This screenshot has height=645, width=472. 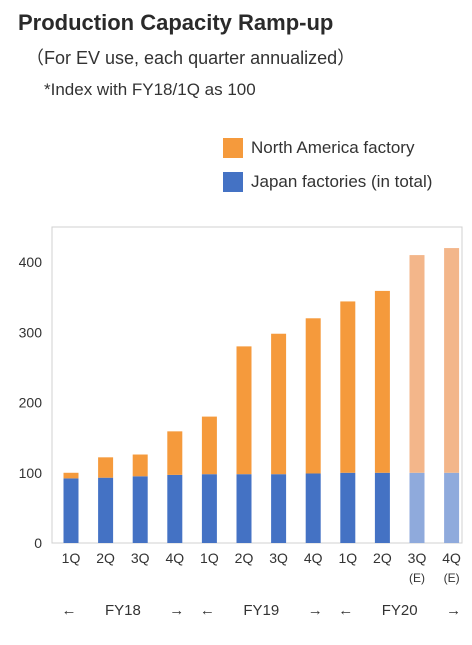 What do you see at coordinates (38, 543) in the screenshot?
I see `y-tick-label: 0` at bounding box center [38, 543].